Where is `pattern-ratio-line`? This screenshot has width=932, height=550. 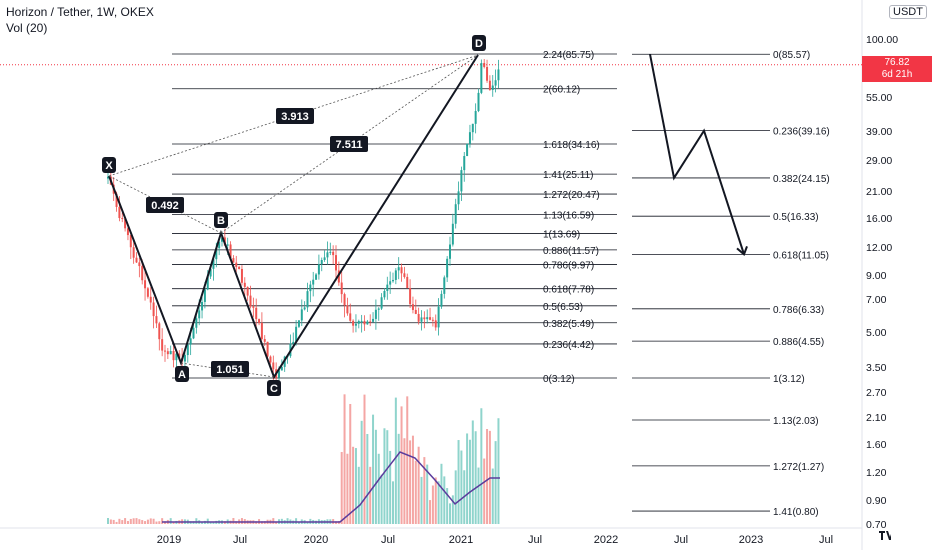 pattern-ratio-line is located at coordinates (165, 204).